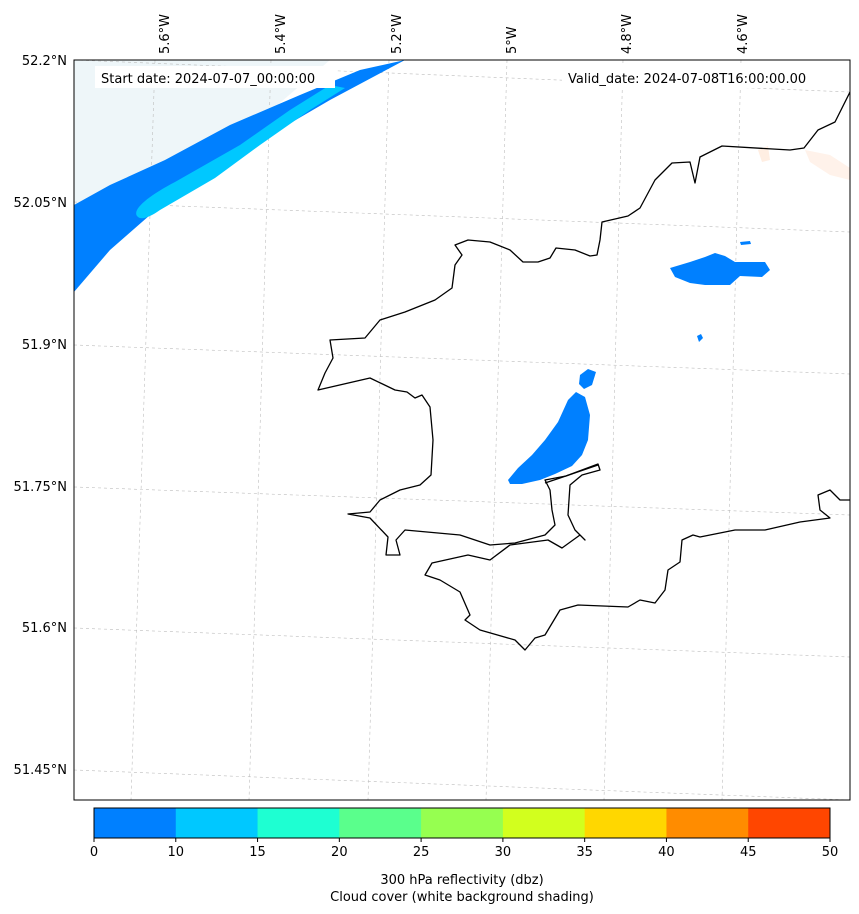  Describe the element at coordinates (257, 852) in the screenshot. I see `colorbar-tick-label: 15` at that location.